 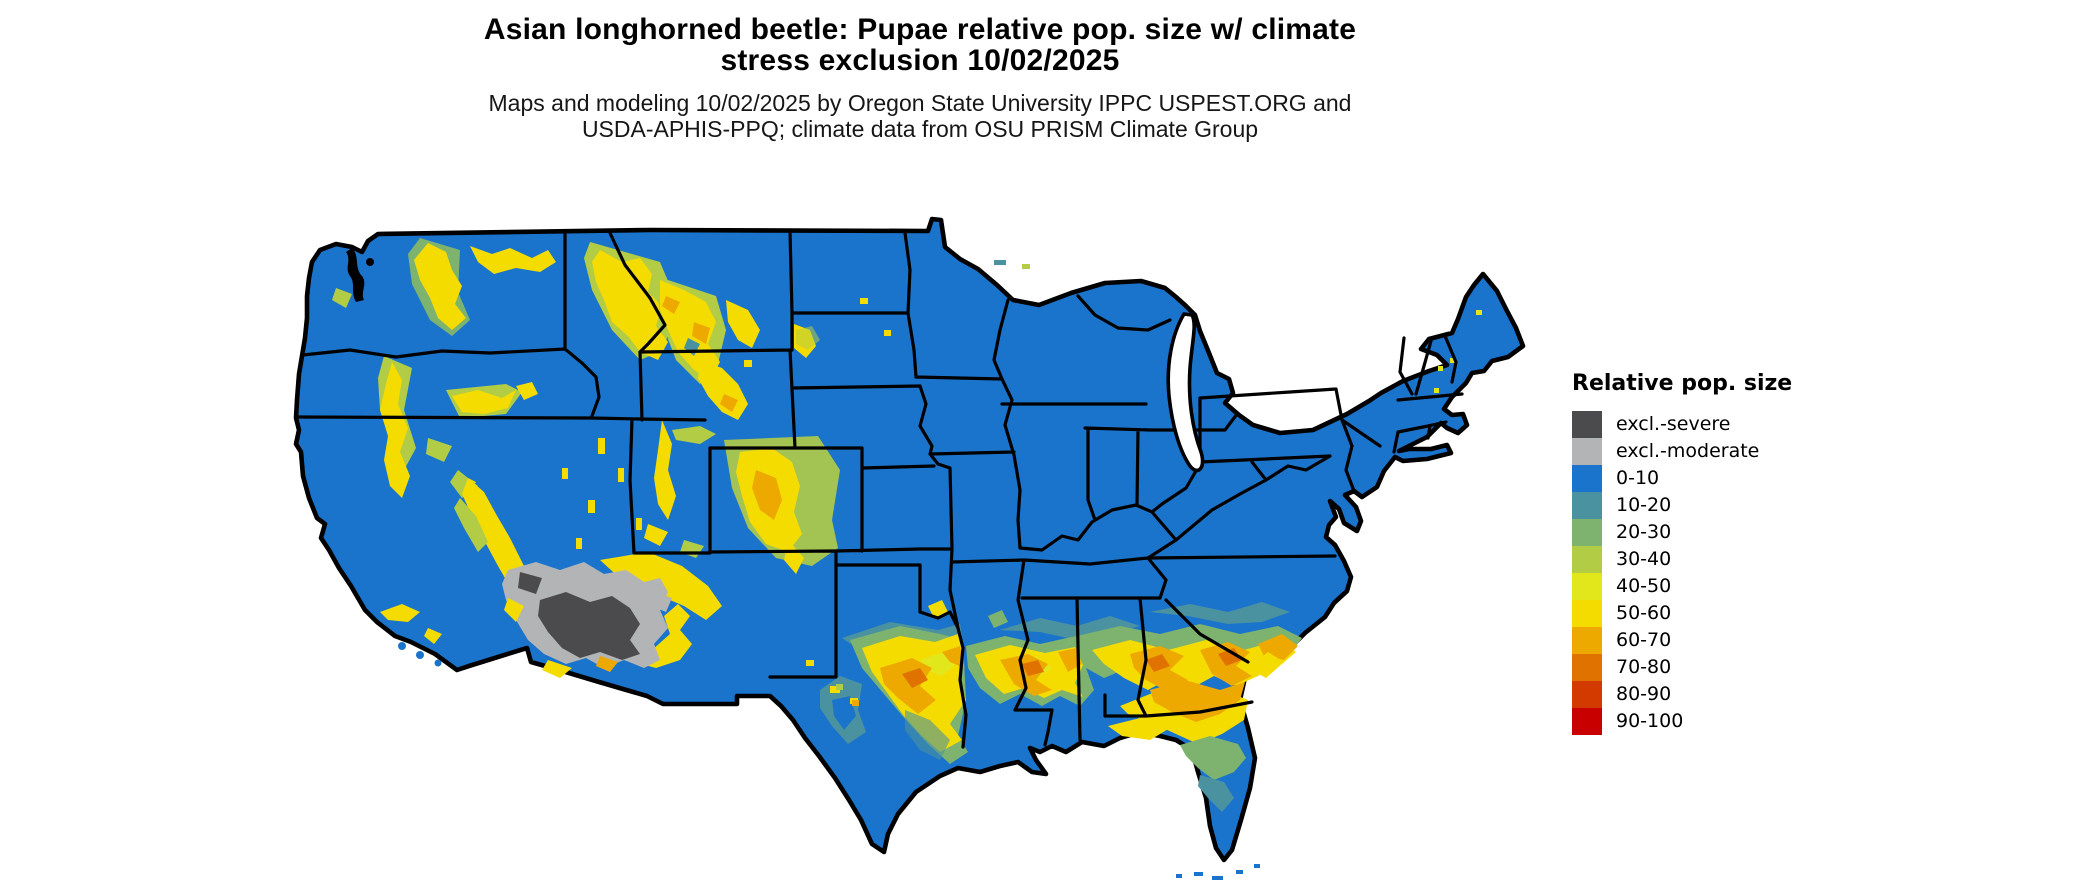 What do you see at coordinates (1682, 505) in the screenshot?
I see `legend-item: 10-20` at bounding box center [1682, 505].